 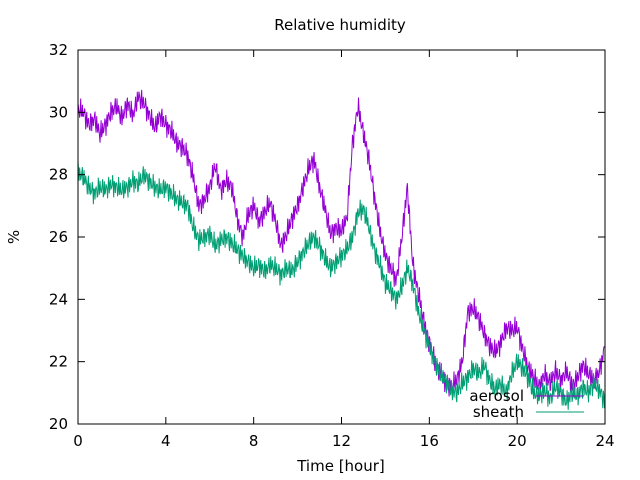 What do you see at coordinates (340, 25) in the screenshot?
I see `chart-title: Relative humidity` at bounding box center [340, 25].